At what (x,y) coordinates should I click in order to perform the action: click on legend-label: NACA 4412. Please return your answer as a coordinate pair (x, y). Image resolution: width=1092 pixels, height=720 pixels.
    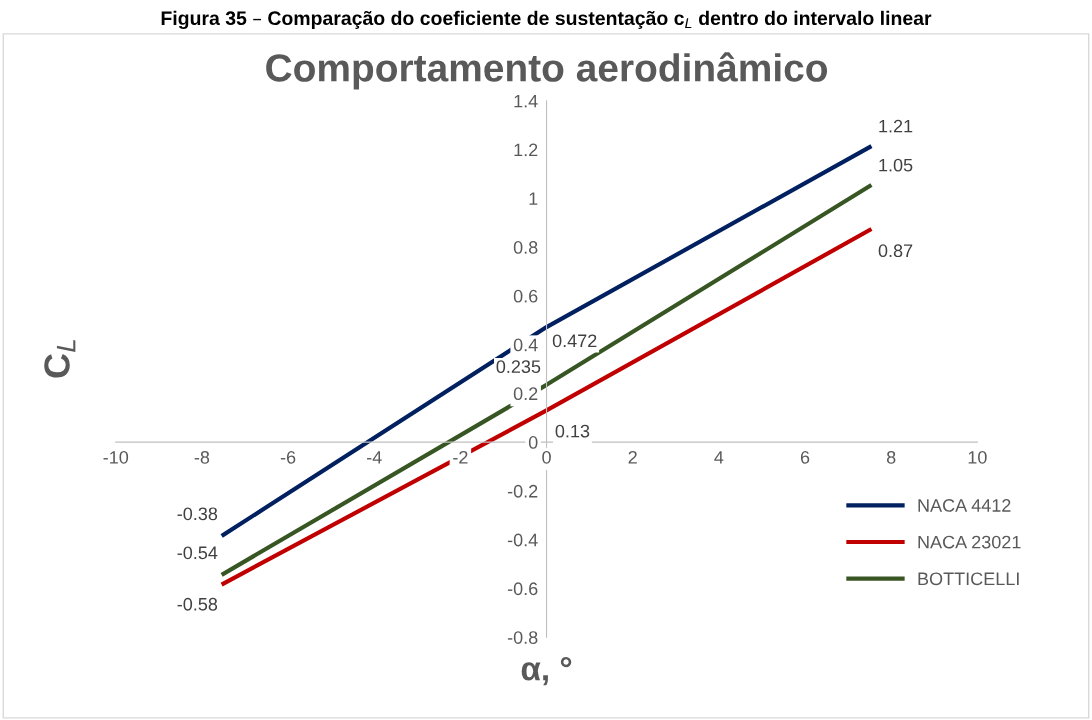
    Looking at the image, I should click on (964, 505).